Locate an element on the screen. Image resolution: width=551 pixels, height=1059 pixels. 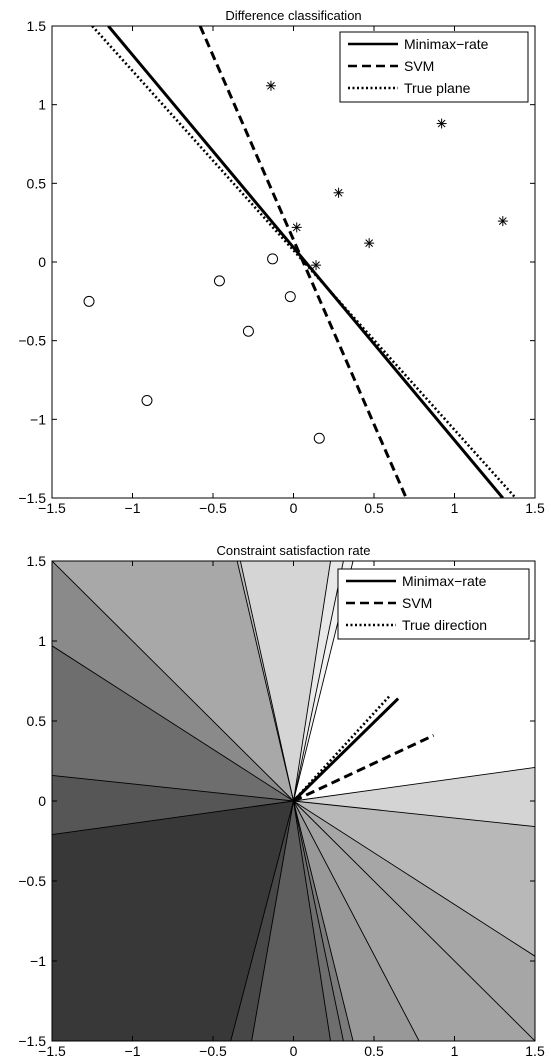
legend: Minimax−rate SVM True direction is located at coordinates (433, 604).